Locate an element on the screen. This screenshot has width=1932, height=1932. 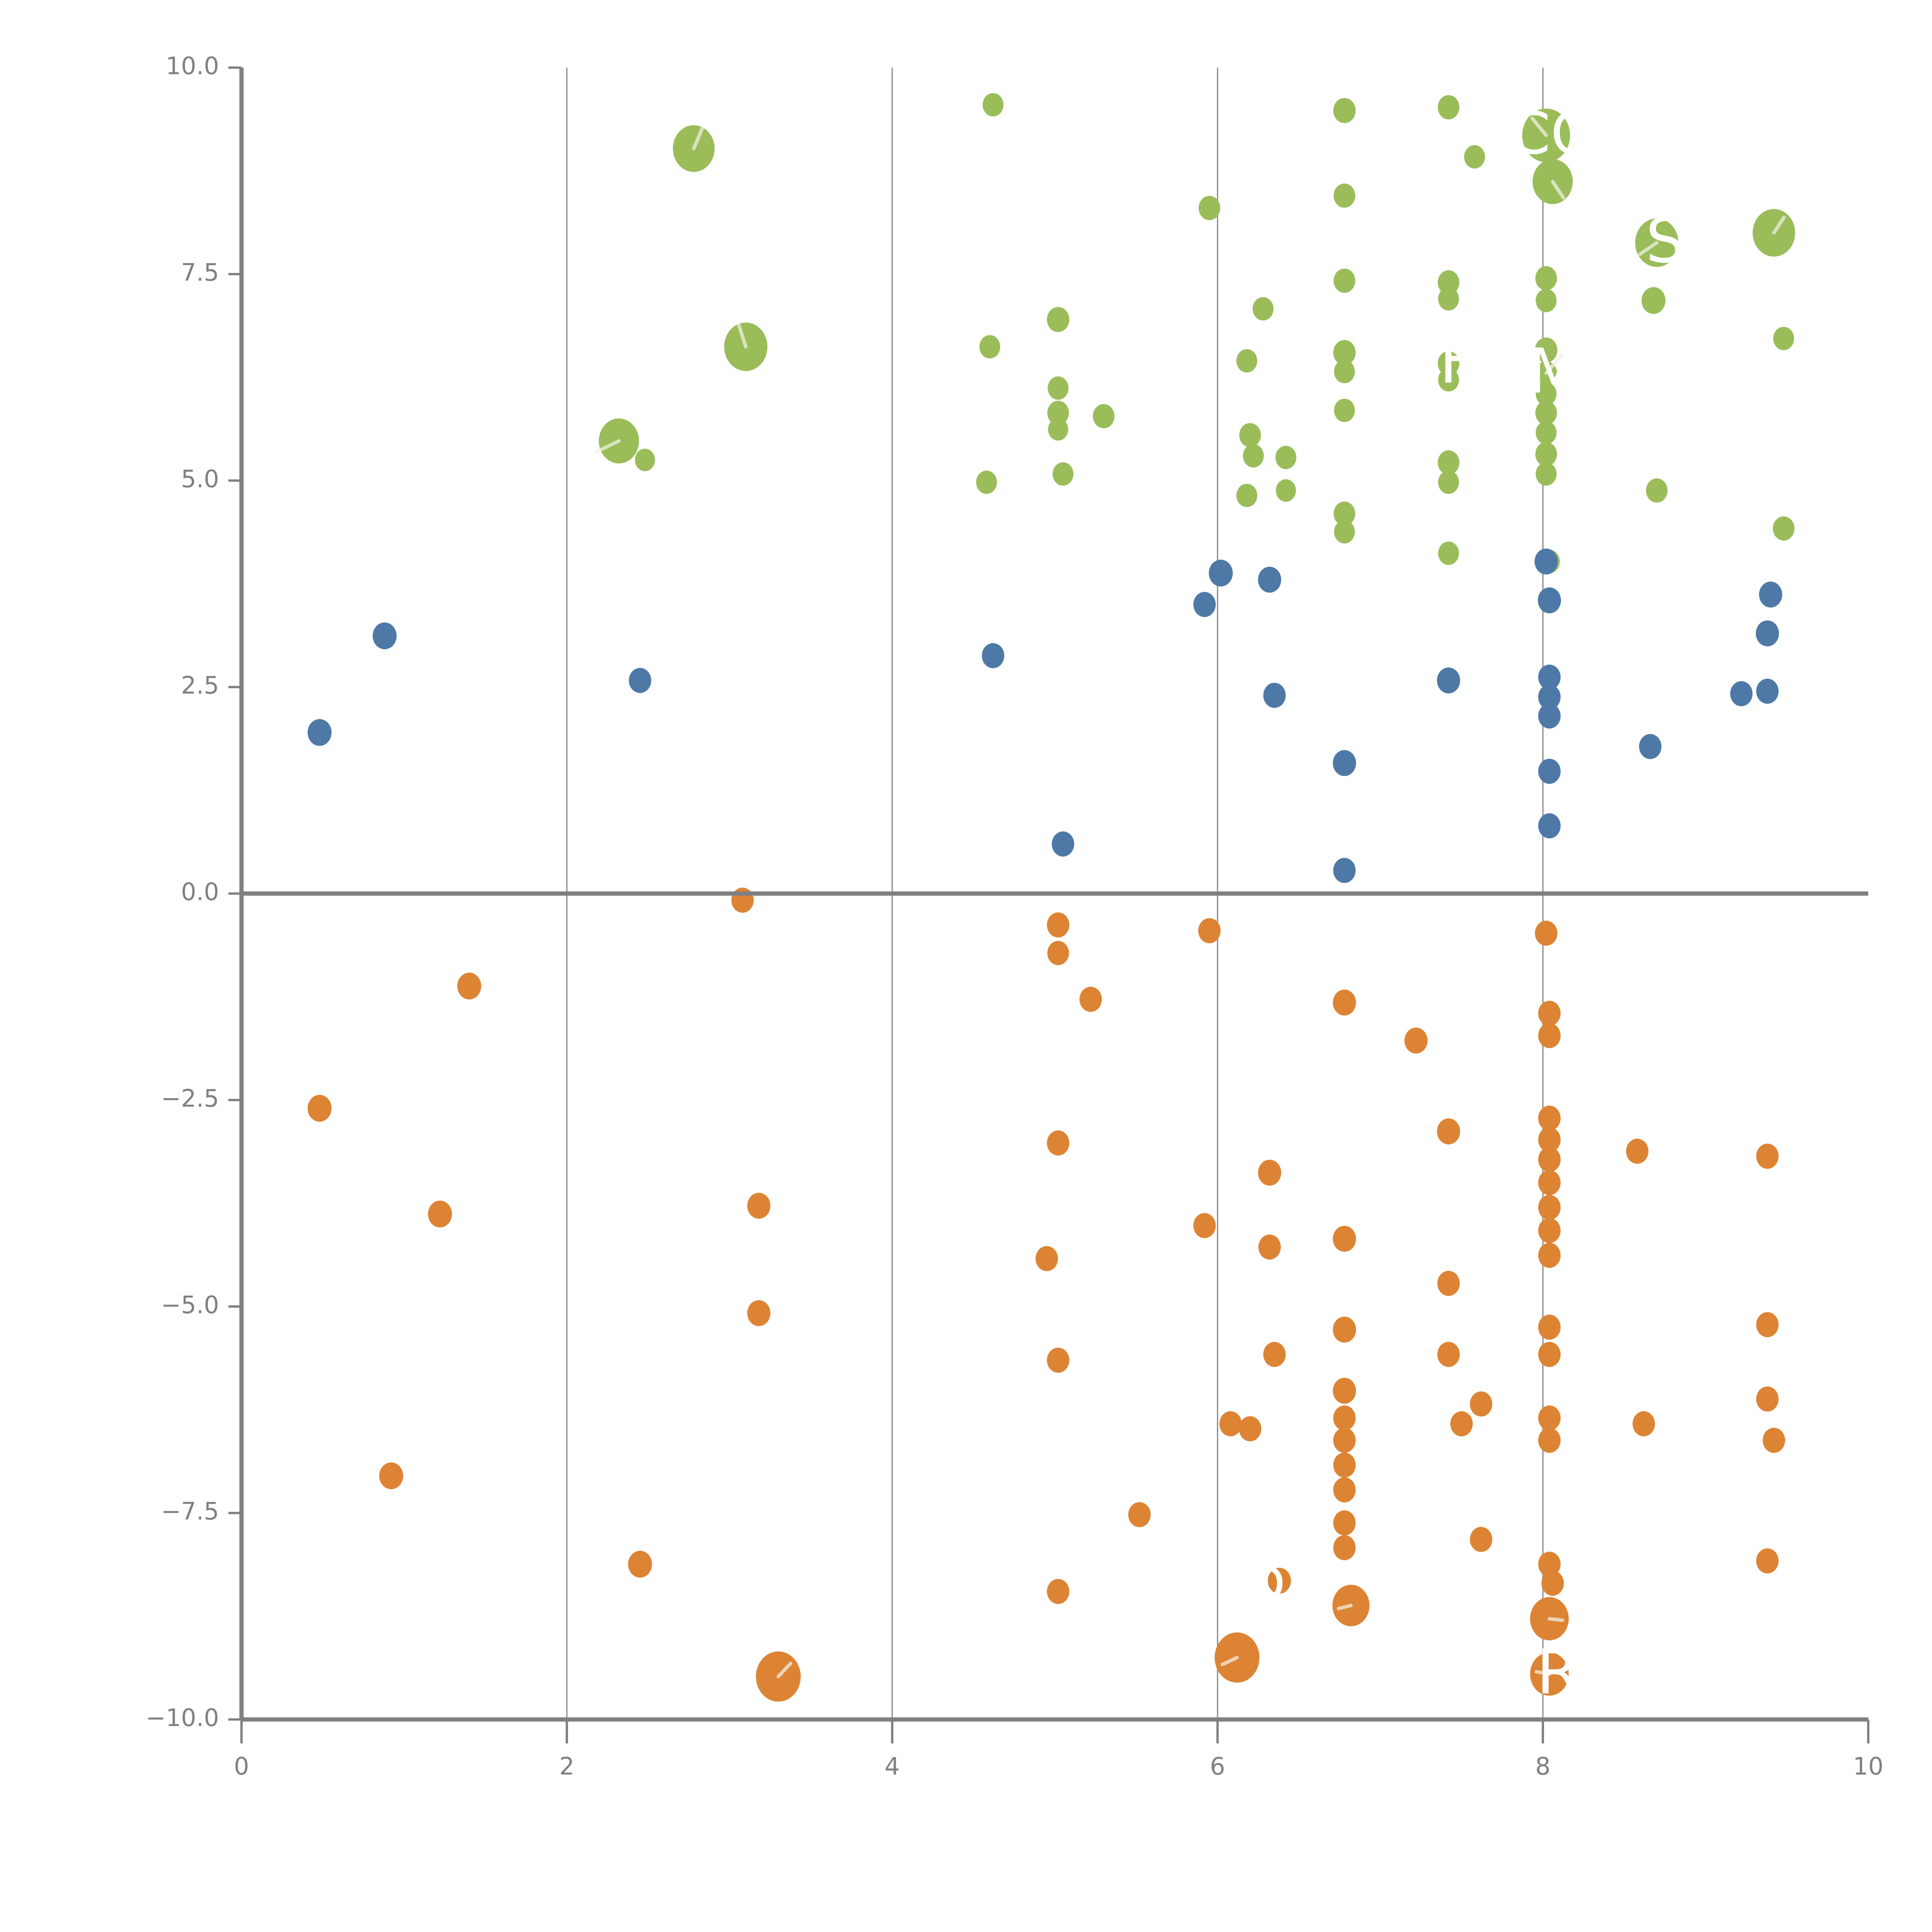
point-annotation-label: M is located at coordinates (1554, 371).